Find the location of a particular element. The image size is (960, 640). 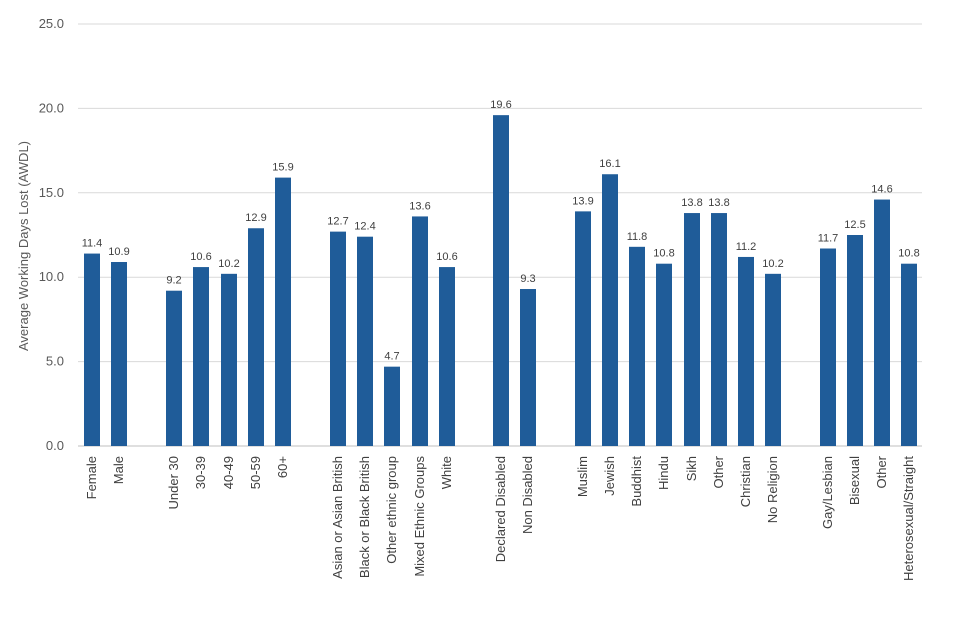

data-label: 11.7 is located at coordinates (828, 239).